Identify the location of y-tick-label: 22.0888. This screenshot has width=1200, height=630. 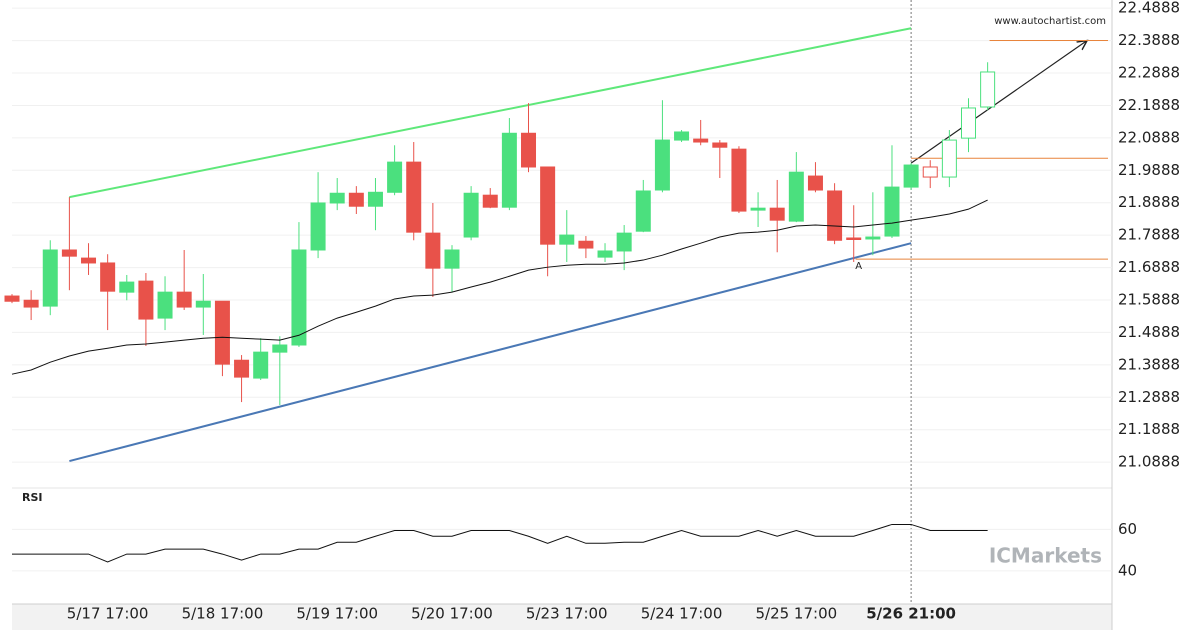
(1149, 137).